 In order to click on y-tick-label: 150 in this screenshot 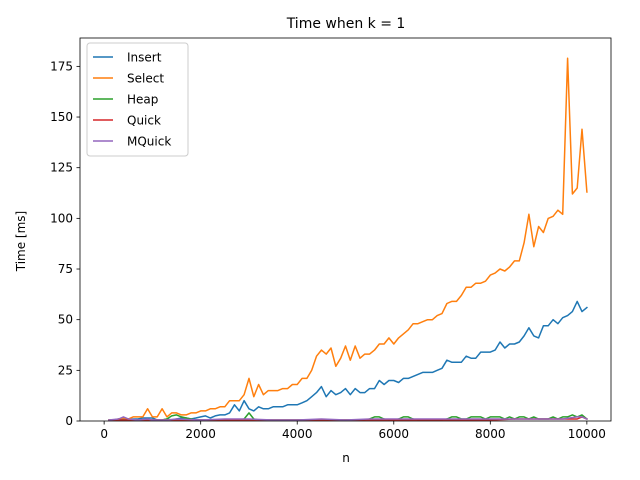, I will do `click(61, 117)`.